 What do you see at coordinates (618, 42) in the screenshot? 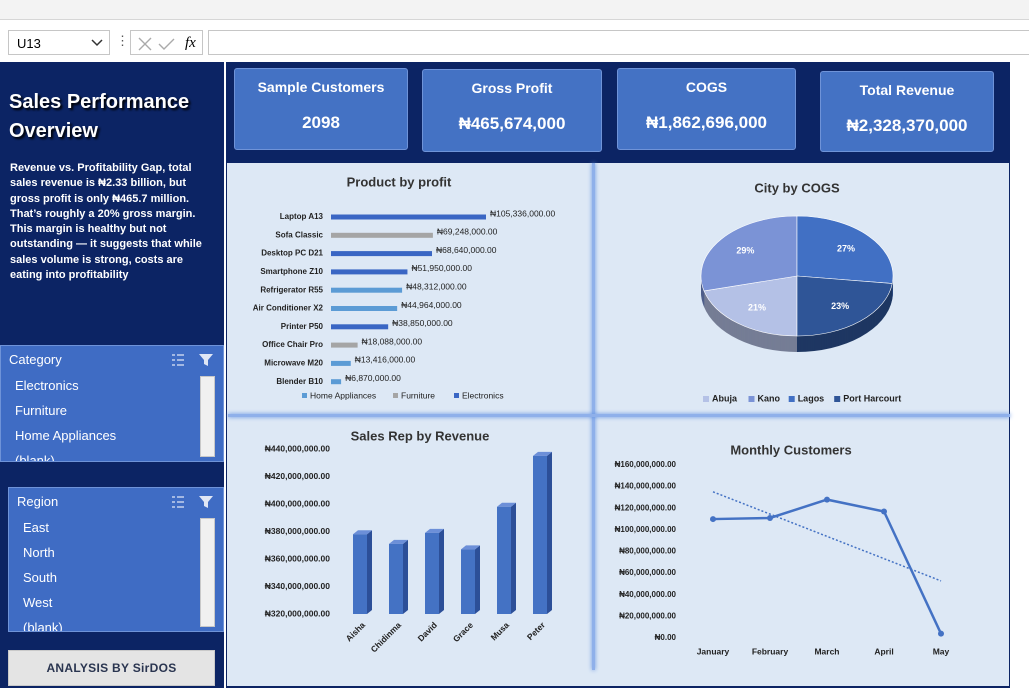
I see `formula-input` at bounding box center [618, 42].